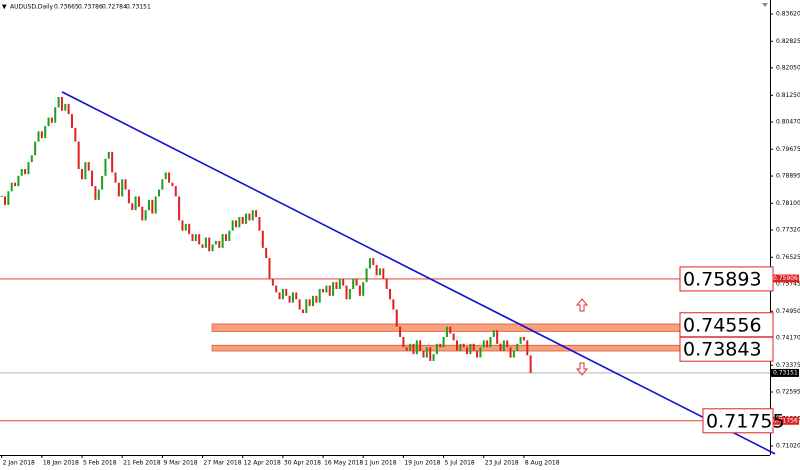  Describe the element at coordinates (180, 463) in the screenshot. I see `x-tick-label: 9 Mar 2018` at that location.